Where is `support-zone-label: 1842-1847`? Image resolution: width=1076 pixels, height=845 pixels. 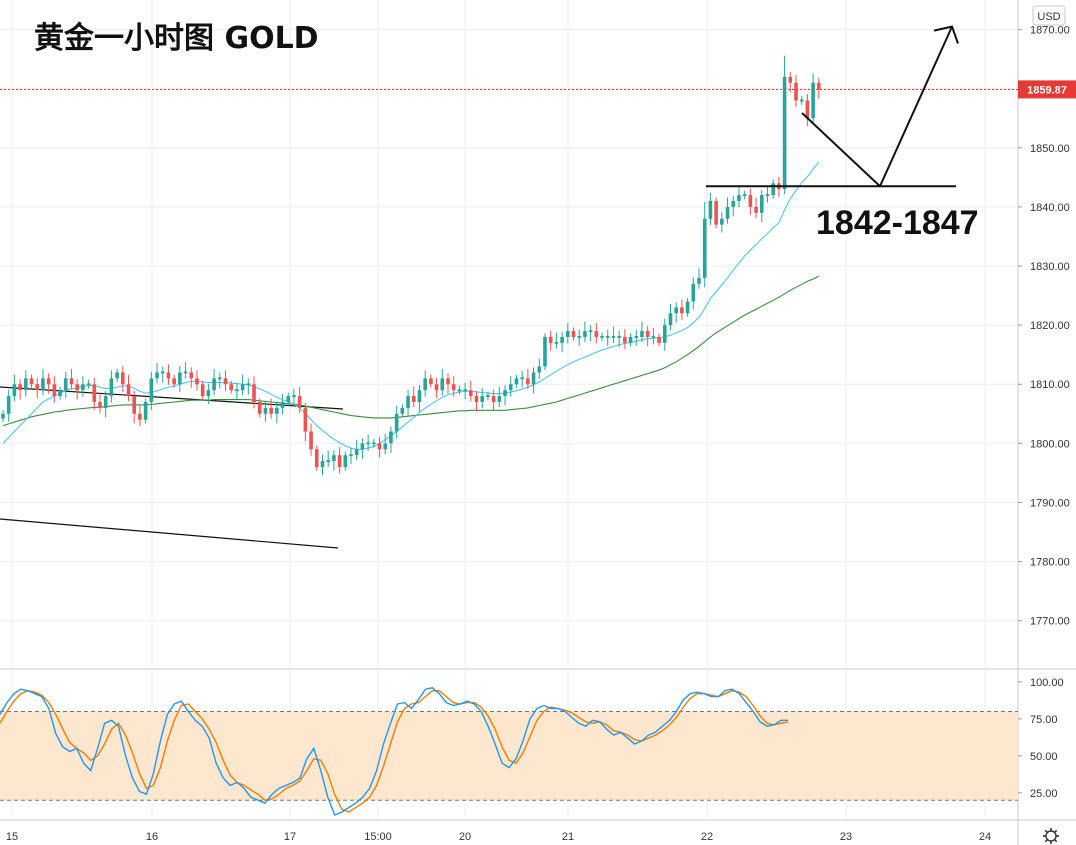 support-zone-label: 1842-1847 is located at coordinates (897, 223).